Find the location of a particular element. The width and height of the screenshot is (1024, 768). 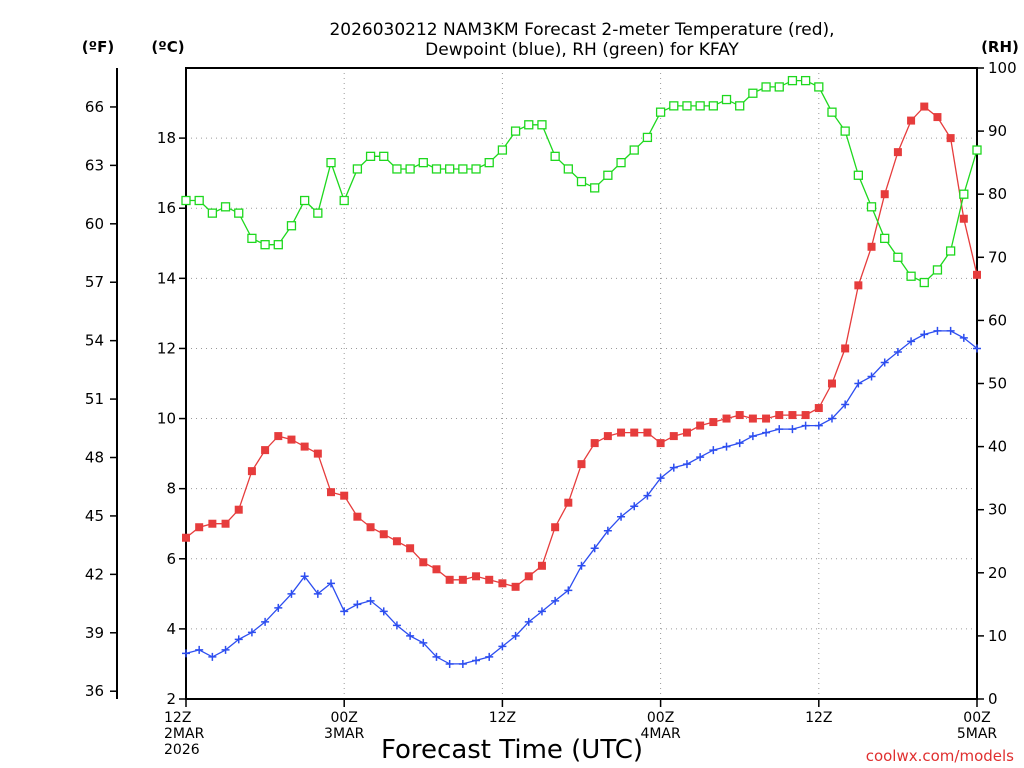

celsius-tick-label: 4 is located at coordinates (171, 629).